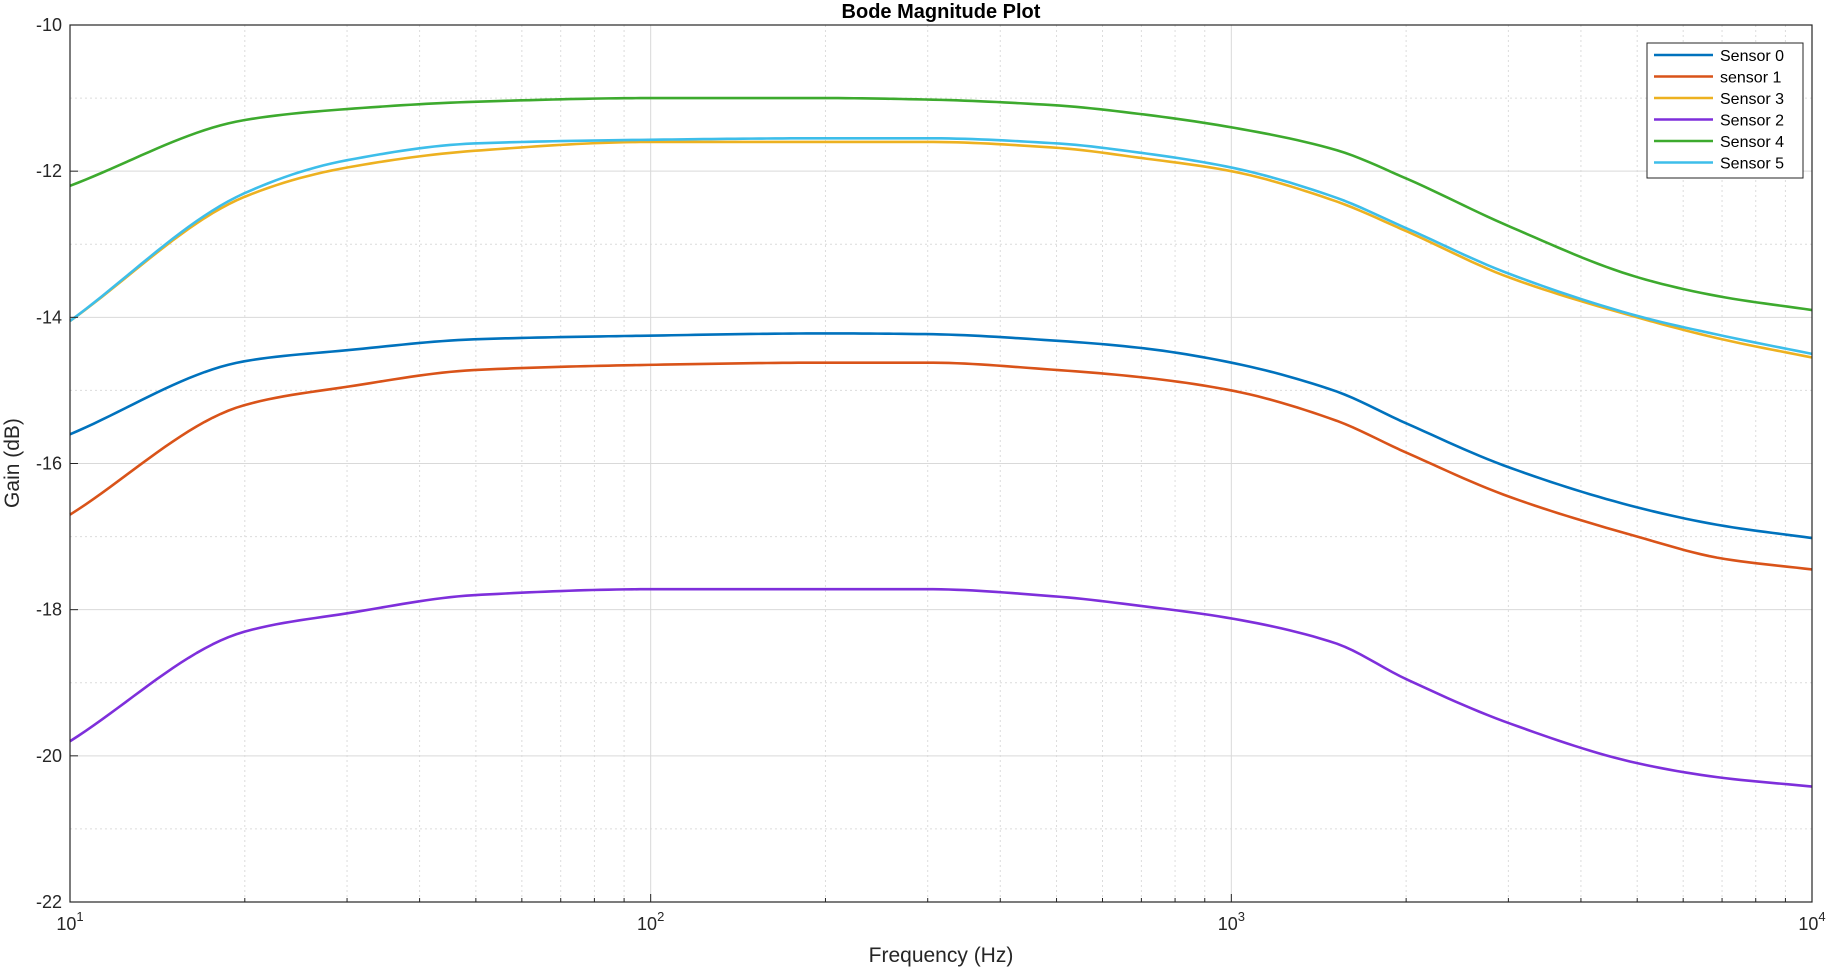 The width and height of the screenshot is (1832, 970). Describe the element at coordinates (650, 921) in the screenshot. I see `x-tick-label: 10²` at that location.